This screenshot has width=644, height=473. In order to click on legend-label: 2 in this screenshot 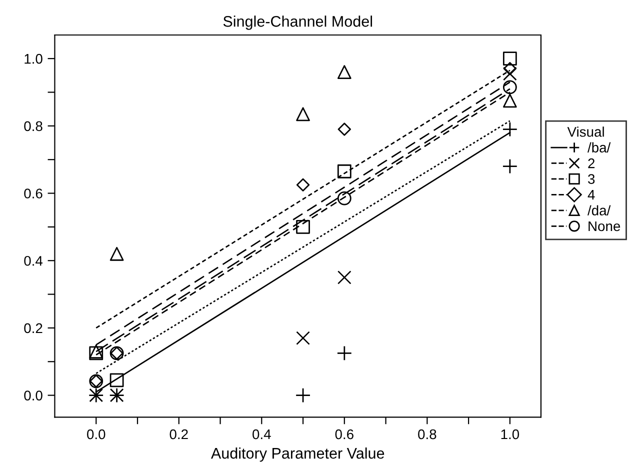, I will do `click(591, 163)`.